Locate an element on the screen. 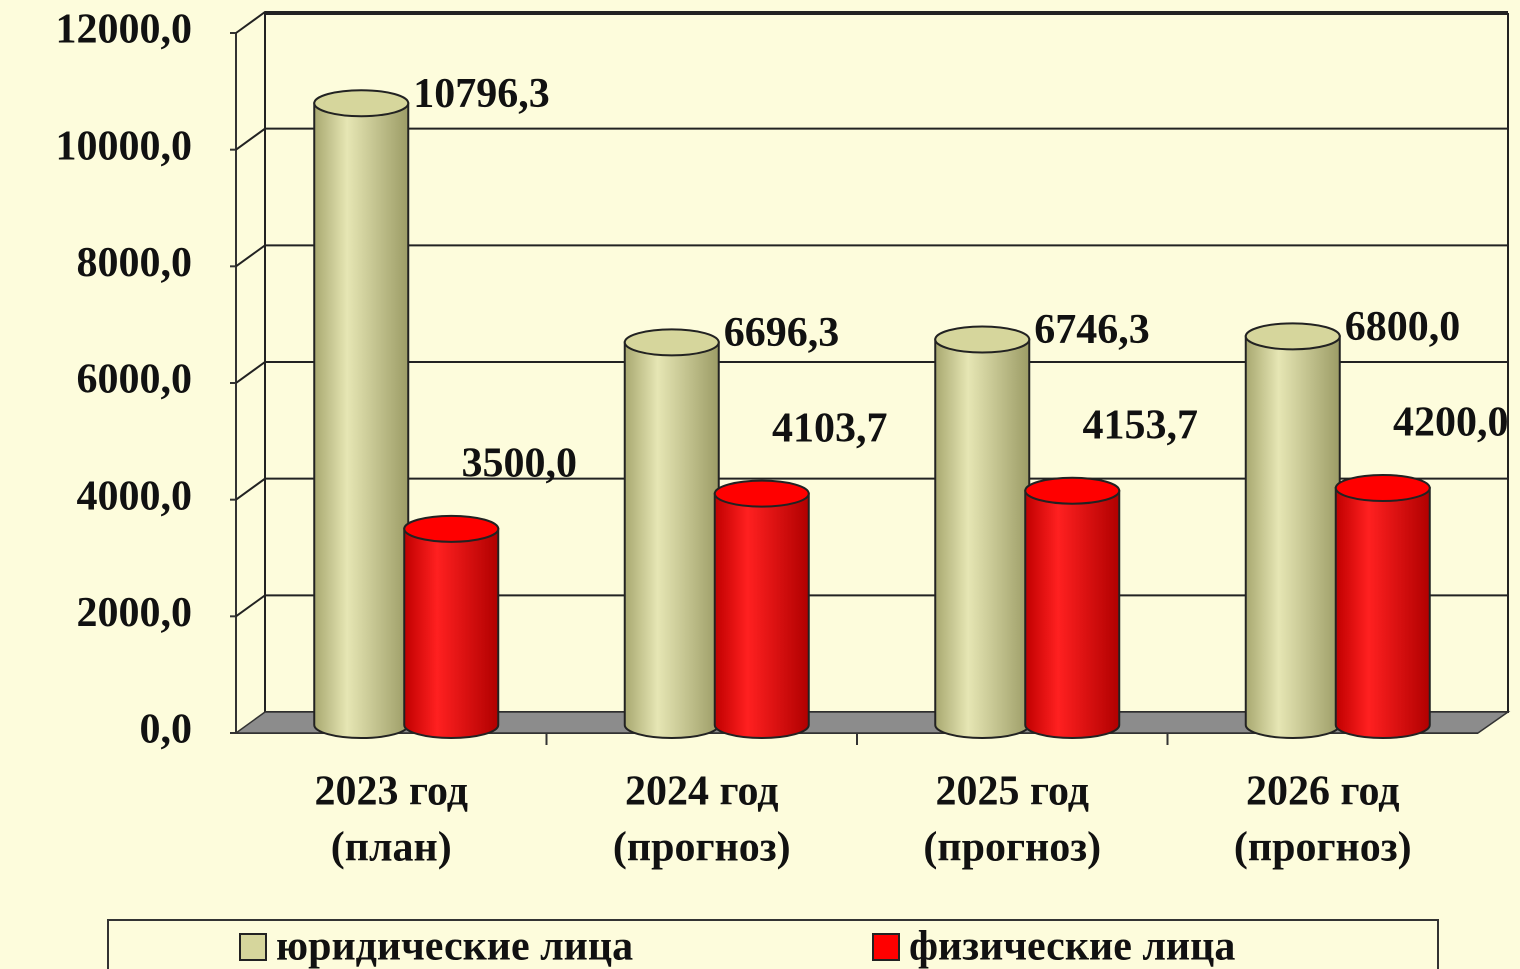 This screenshot has width=1520, height=969. y-tick-label: 6000,0 is located at coordinates (135, 380).